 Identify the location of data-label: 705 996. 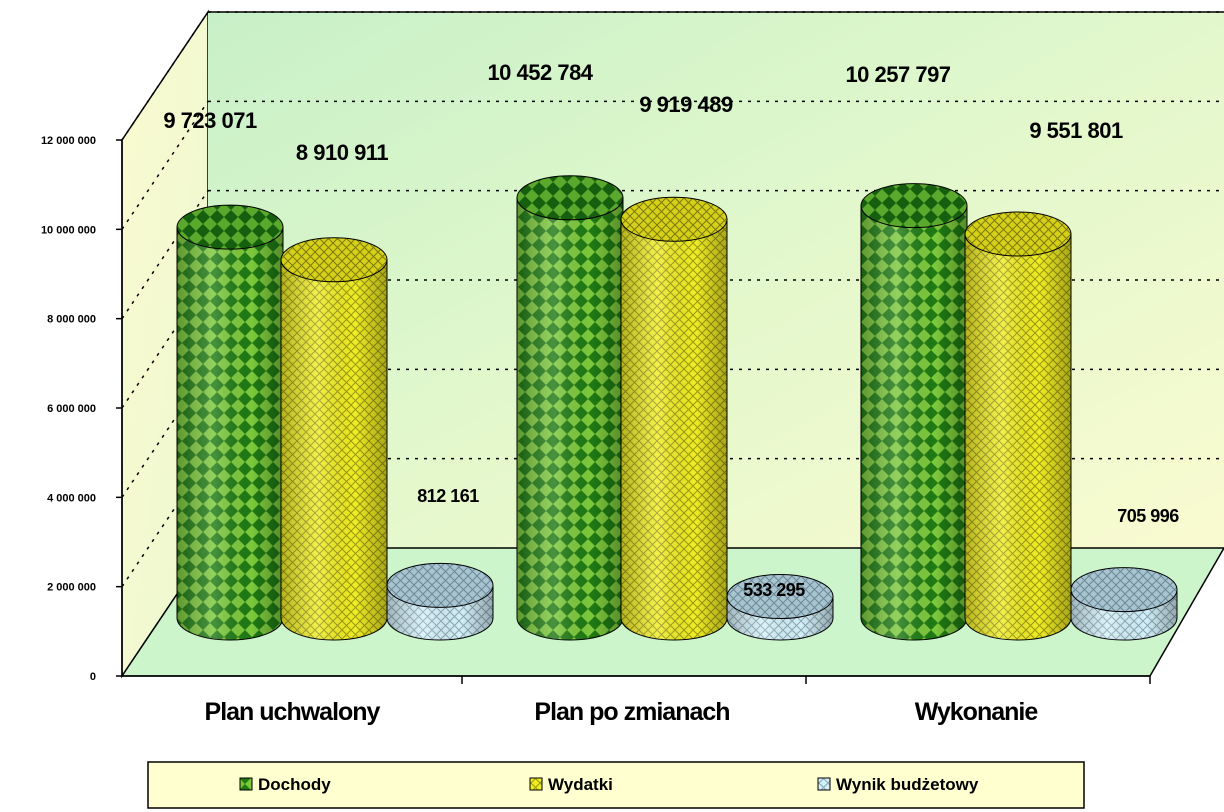
(1148, 516).